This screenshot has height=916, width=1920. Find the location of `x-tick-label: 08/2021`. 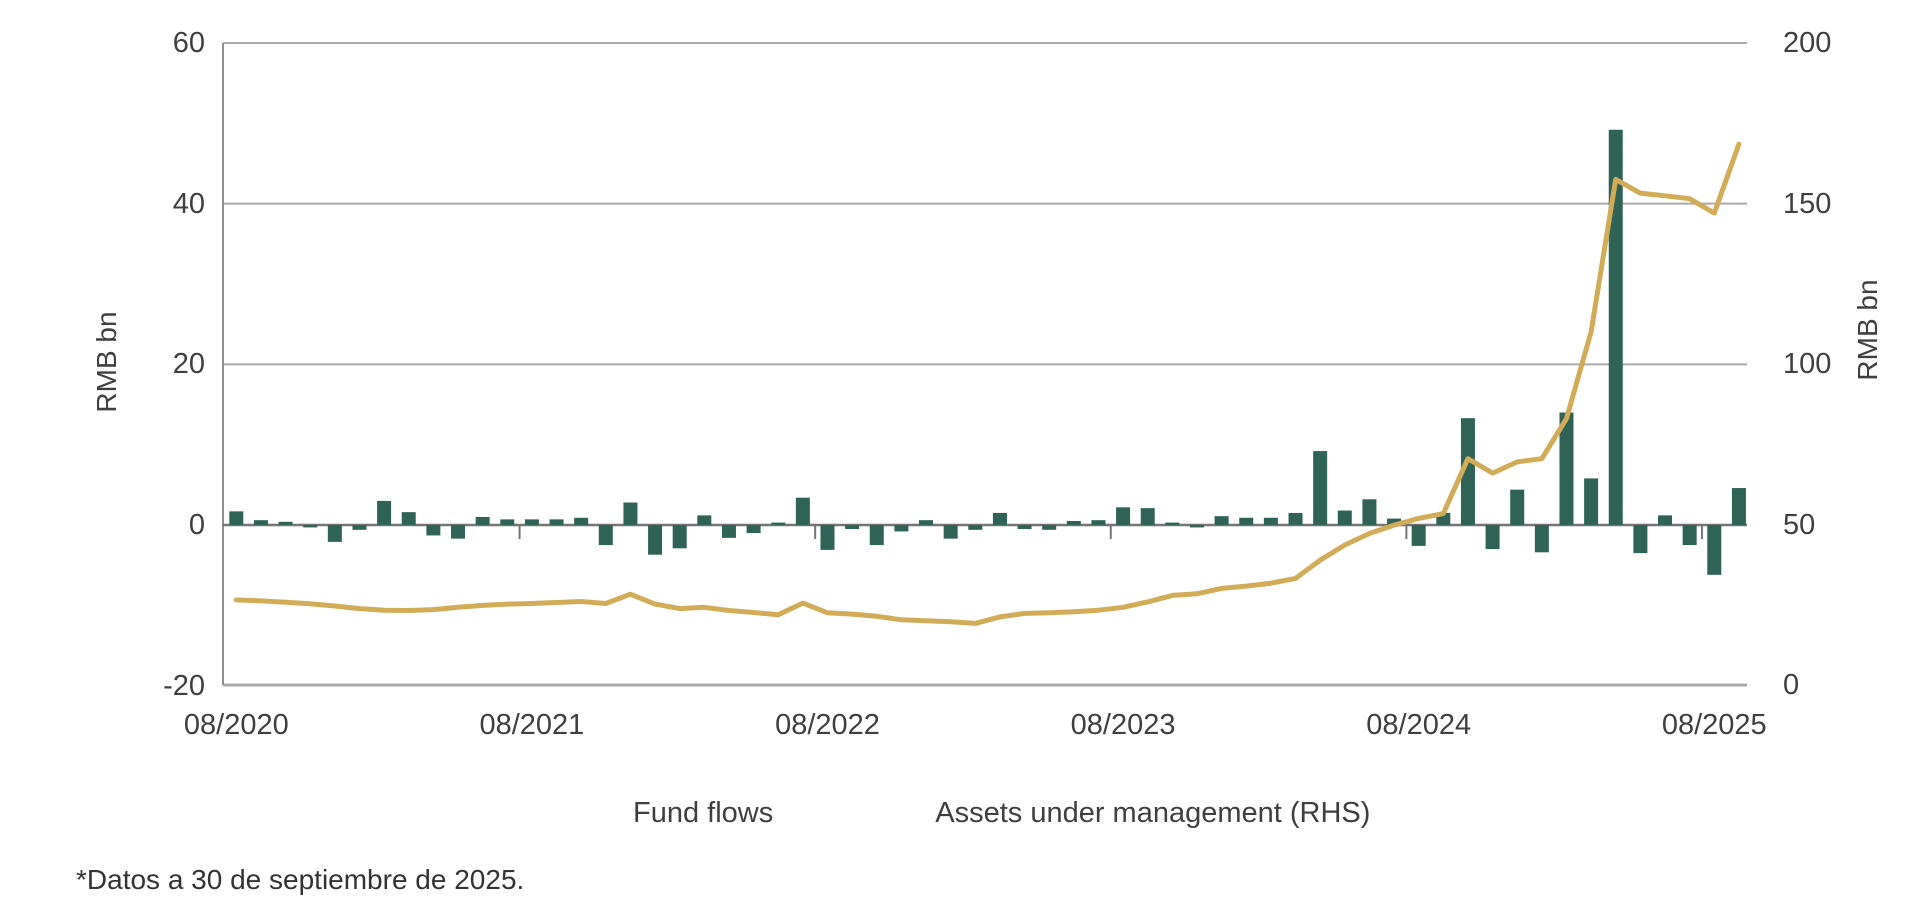

x-tick-label: 08/2021 is located at coordinates (532, 725).